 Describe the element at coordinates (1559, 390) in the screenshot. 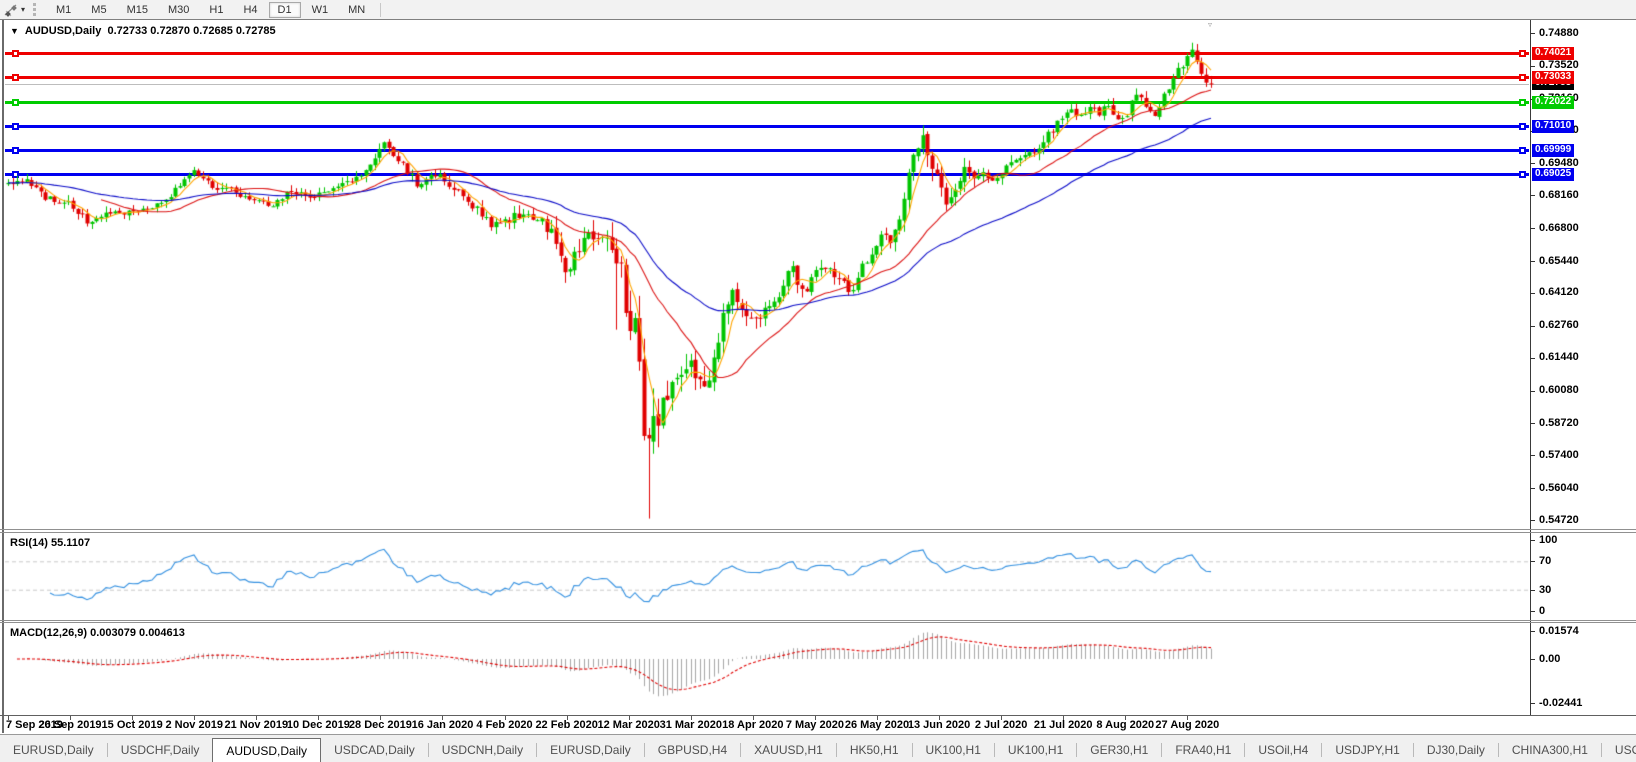

I see `price-axis-tick-label: 0.60080` at that location.